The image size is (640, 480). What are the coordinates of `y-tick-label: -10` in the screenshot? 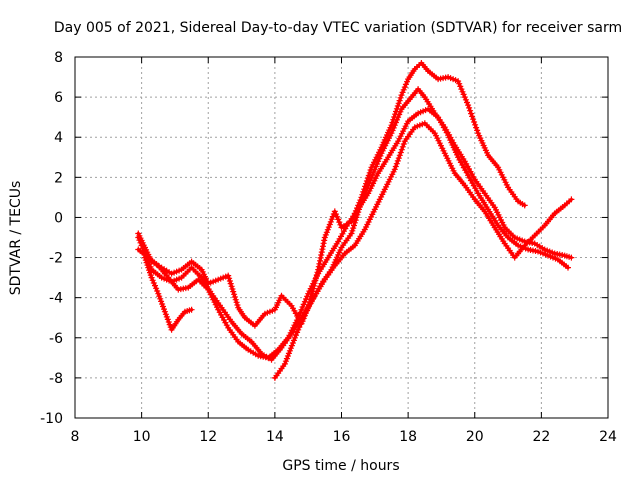 It's located at (51, 419).